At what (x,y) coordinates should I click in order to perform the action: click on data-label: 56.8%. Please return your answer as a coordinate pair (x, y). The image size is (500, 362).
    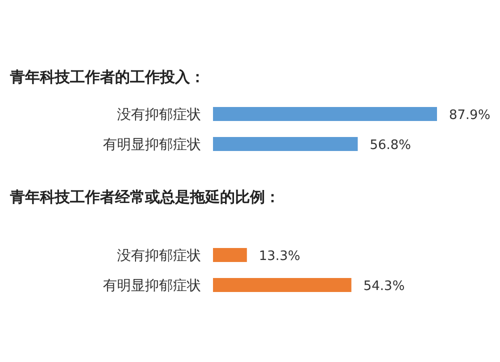
    Looking at the image, I should click on (391, 145).